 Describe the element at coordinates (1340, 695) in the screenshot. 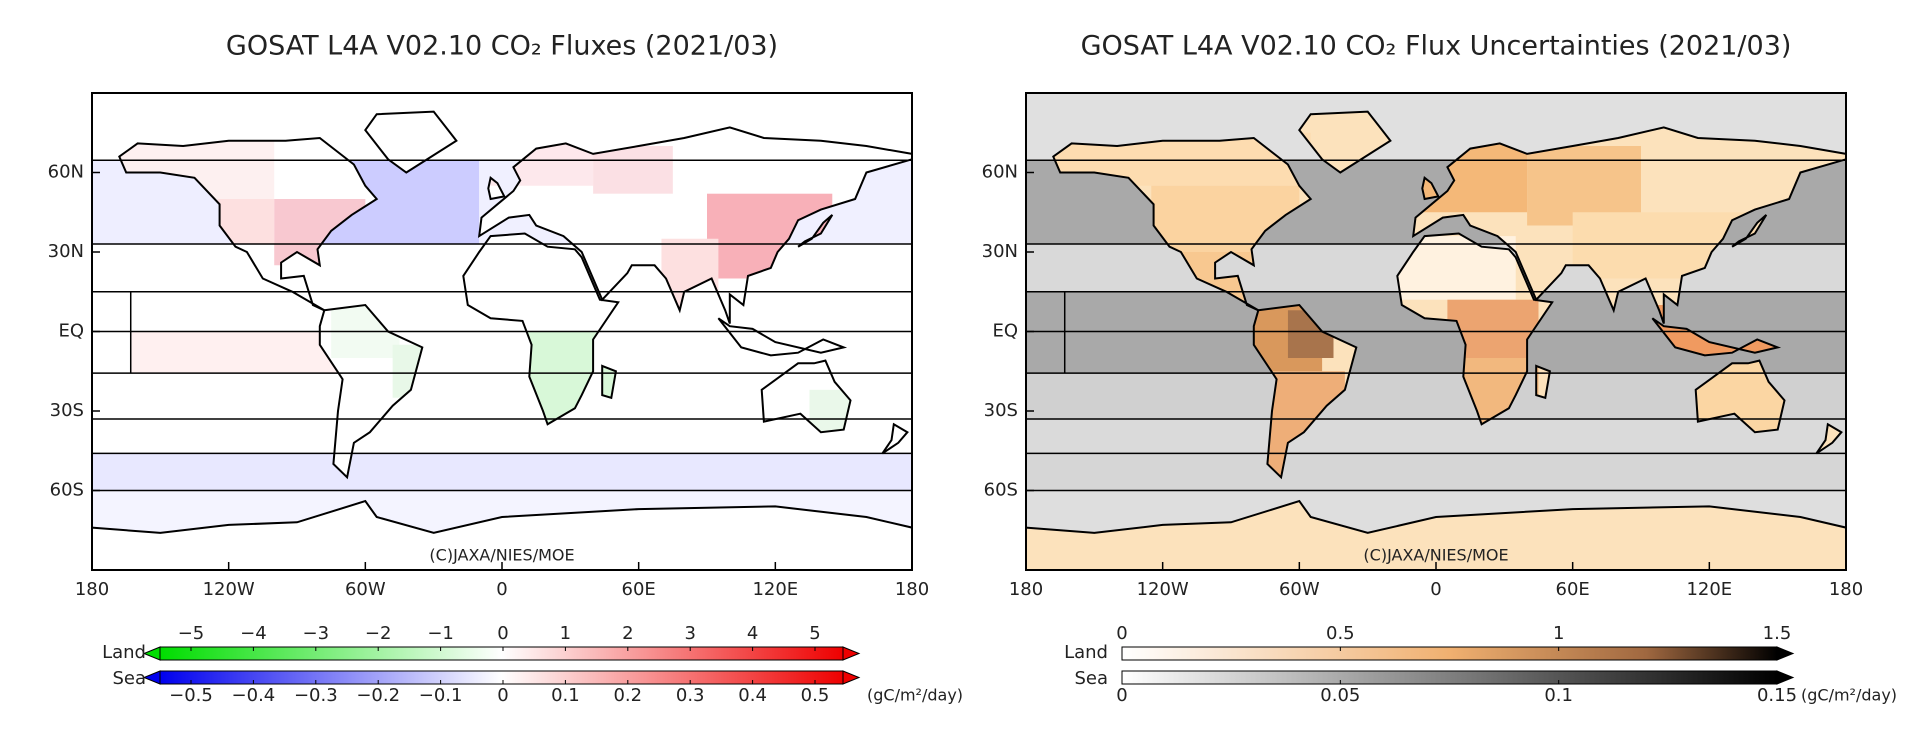

I see `colorbar-tick-label: 0.05` at that location.